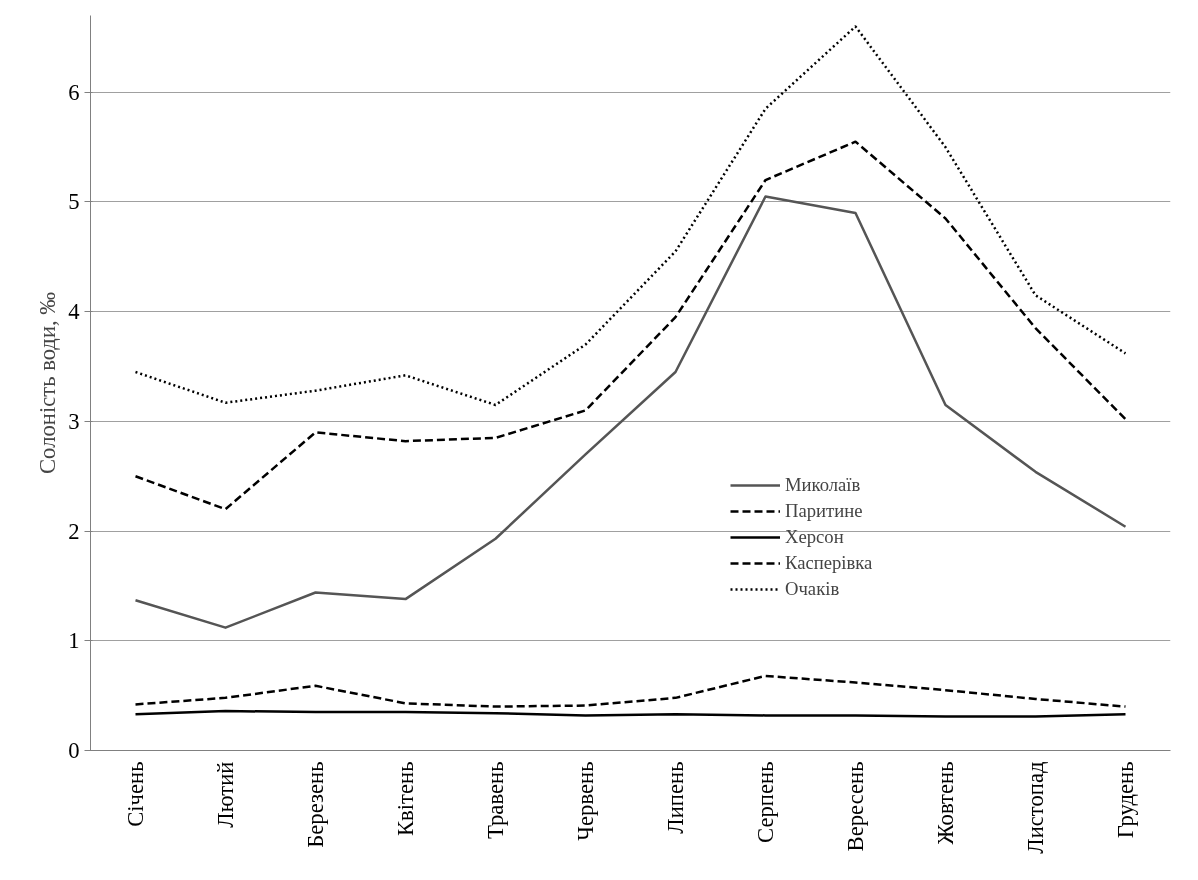 Image resolution: width=1198 pixels, height=880 pixels. I want to click on legend-label: Очаків, so click(812, 589).